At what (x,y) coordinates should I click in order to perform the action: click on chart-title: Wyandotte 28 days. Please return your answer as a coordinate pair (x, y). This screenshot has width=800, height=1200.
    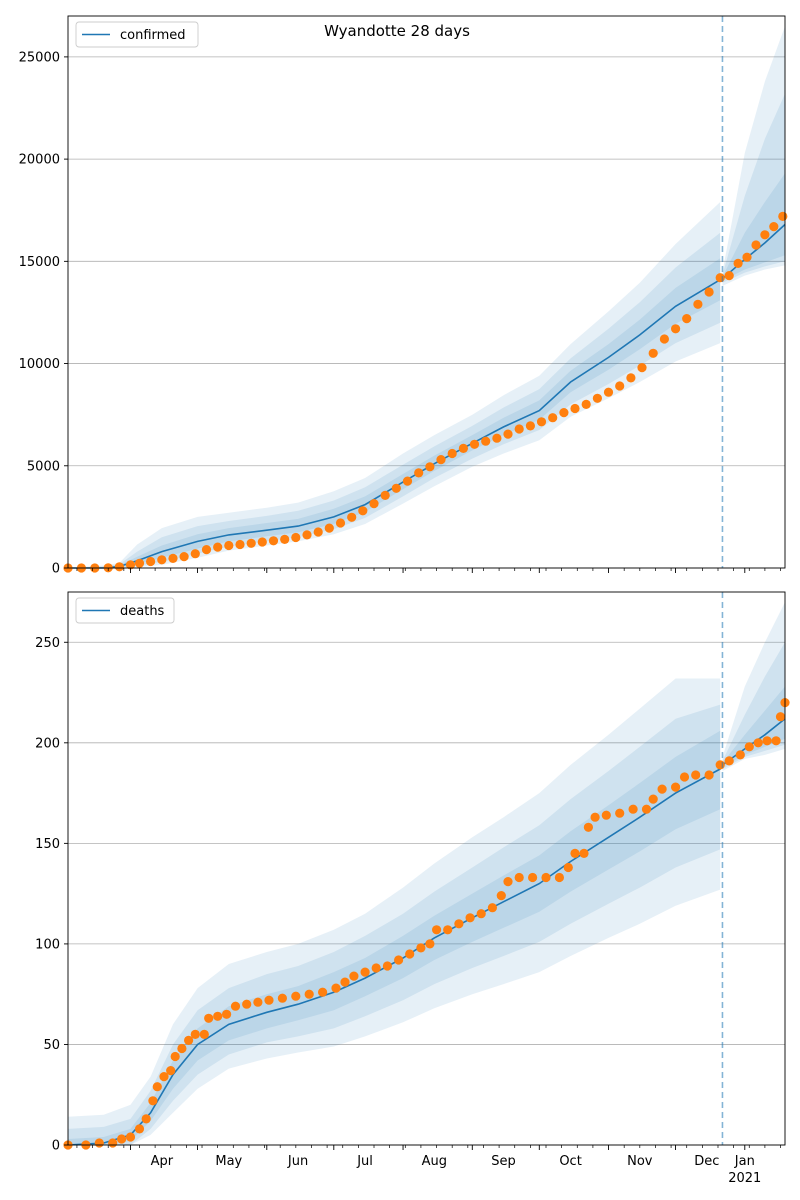
    Looking at the image, I should click on (397, 31).